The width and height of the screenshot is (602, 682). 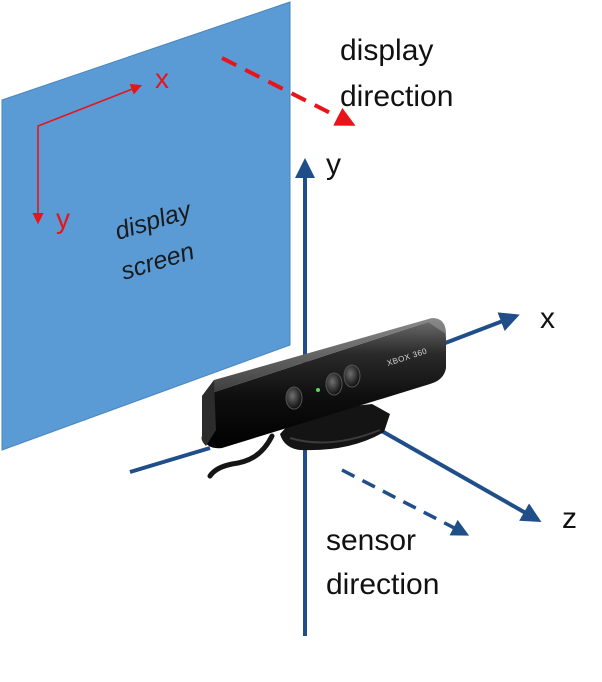 I want to click on display-direction-label-line2: direction, so click(x=396, y=96).